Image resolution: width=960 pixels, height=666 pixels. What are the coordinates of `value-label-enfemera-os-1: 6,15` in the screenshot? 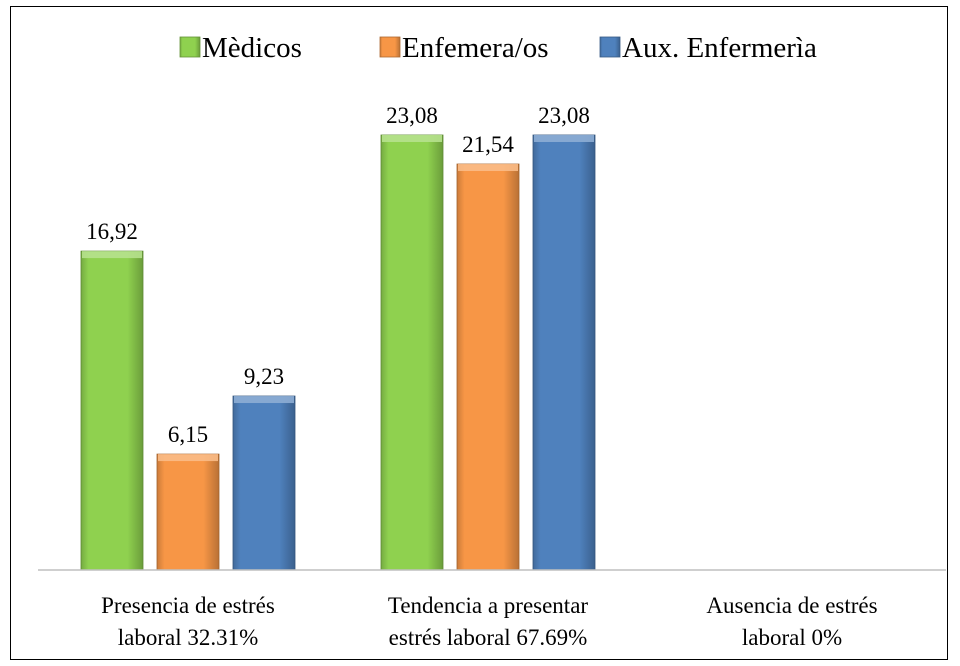 It's located at (188, 434).